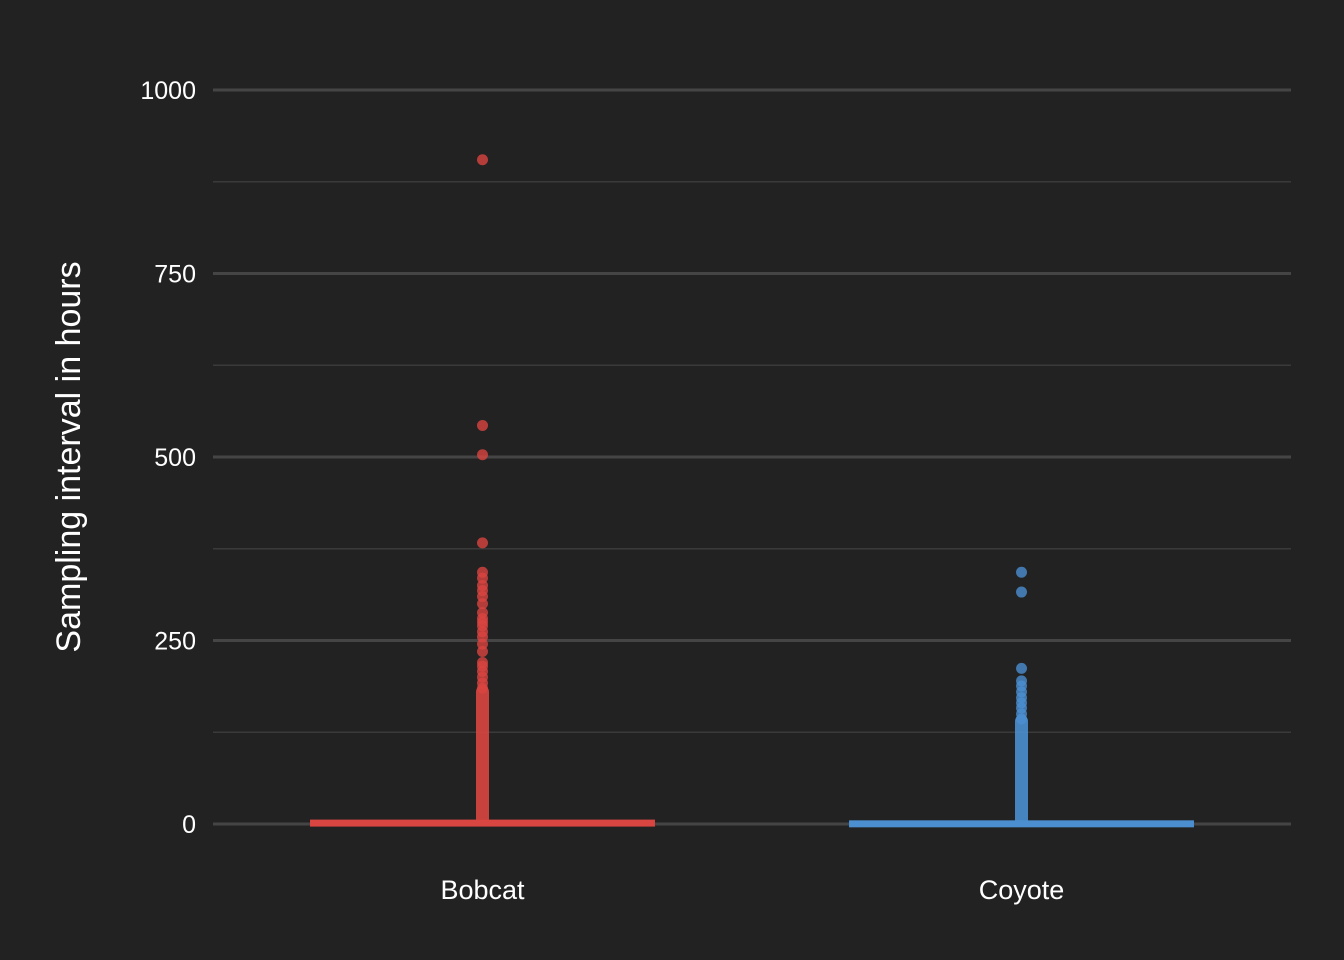 This screenshot has width=1344, height=960. Describe the element at coordinates (175, 642) in the screenshot. I see `y-tick-label: 250` at that location.